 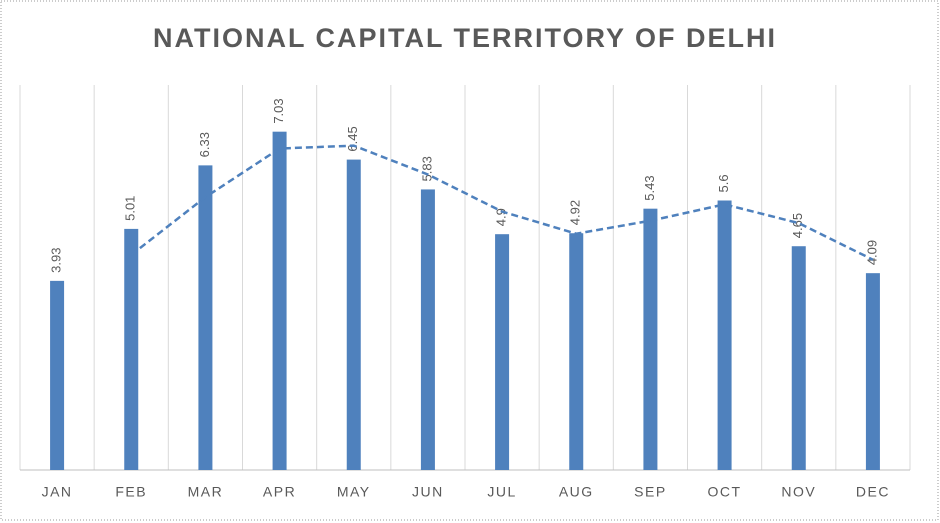 I want to click on x-tick-label: FEB, so click(x=131, y=492).